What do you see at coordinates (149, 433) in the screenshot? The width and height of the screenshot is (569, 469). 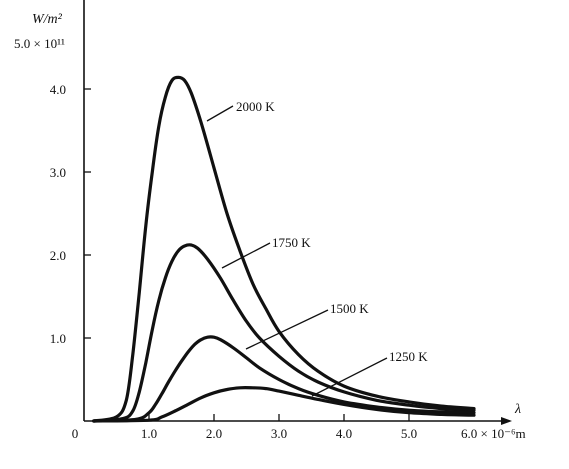 I see `x-tick-label: 1.0` at bounding box center [149, 433].